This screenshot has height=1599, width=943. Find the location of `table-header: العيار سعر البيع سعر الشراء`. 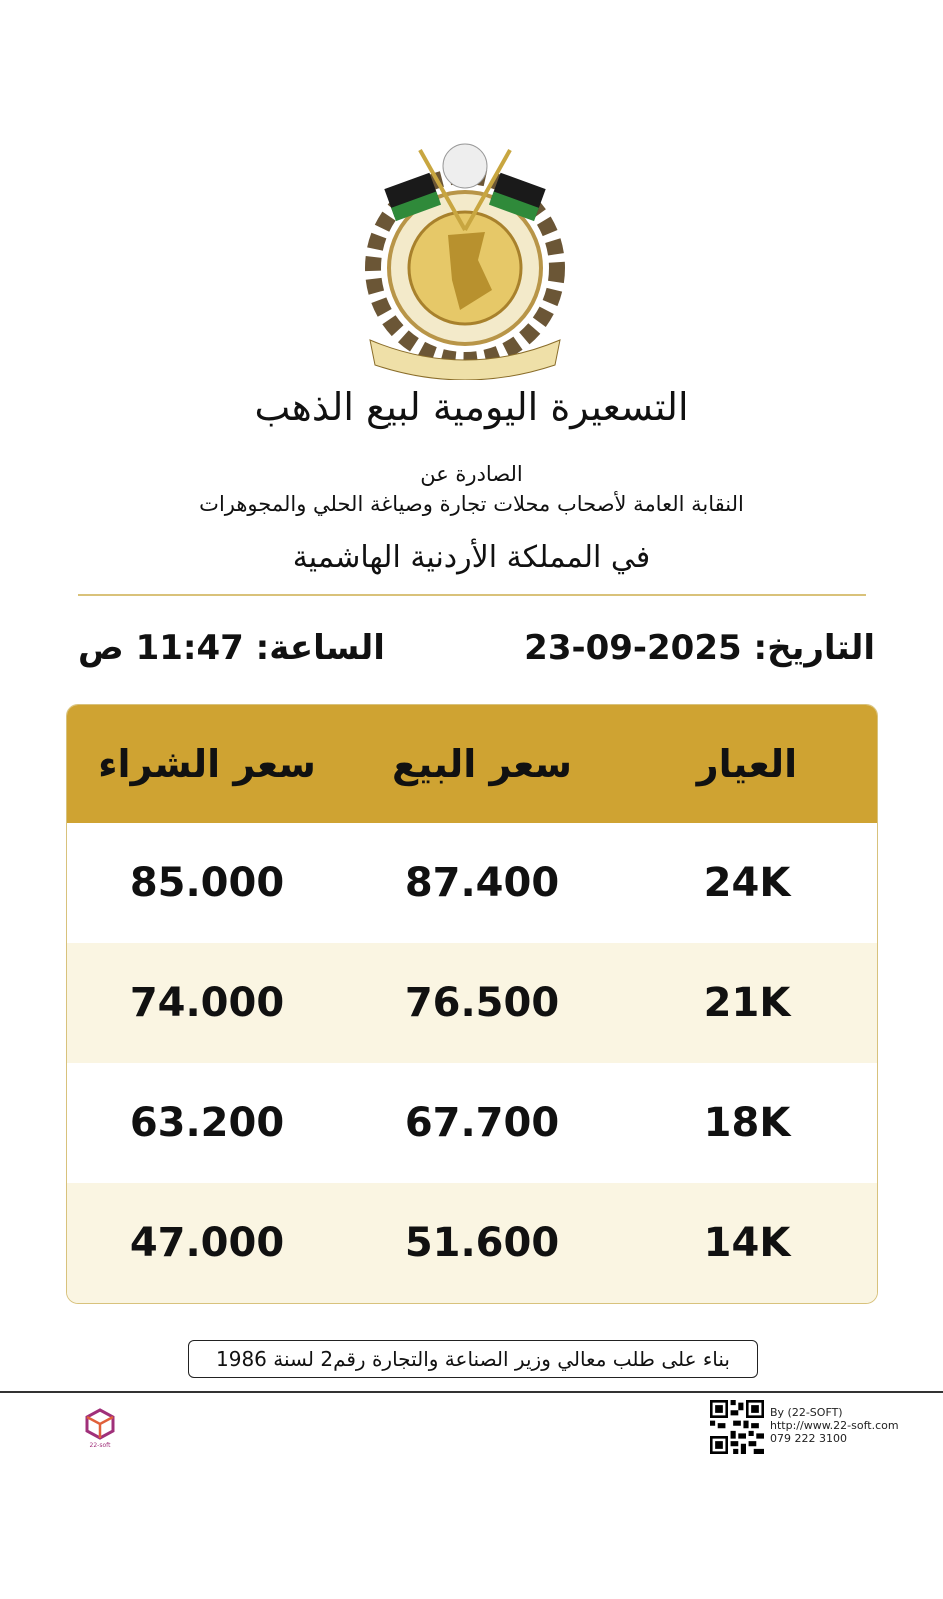

table-header: العيار سعر البيع سعر الشراء is located at coordinates (472, 764).